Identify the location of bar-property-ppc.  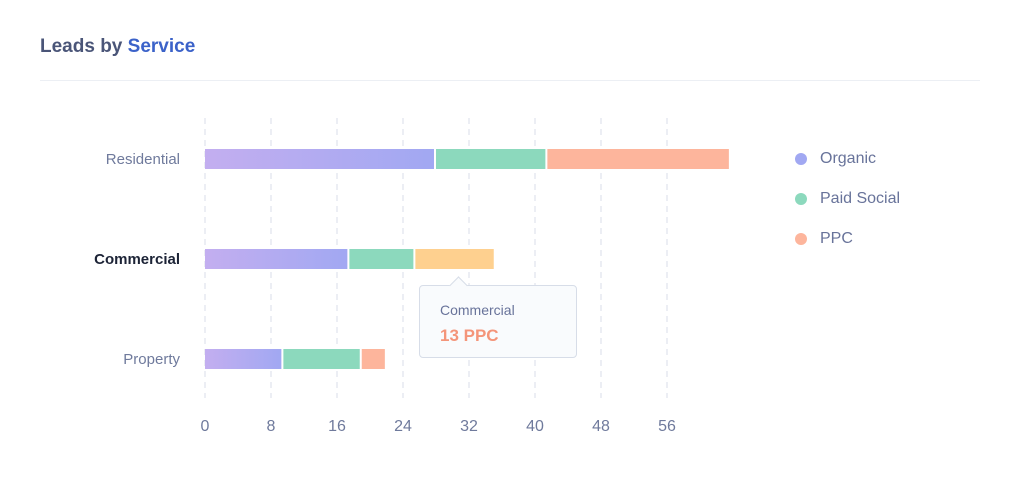
(373, 359).